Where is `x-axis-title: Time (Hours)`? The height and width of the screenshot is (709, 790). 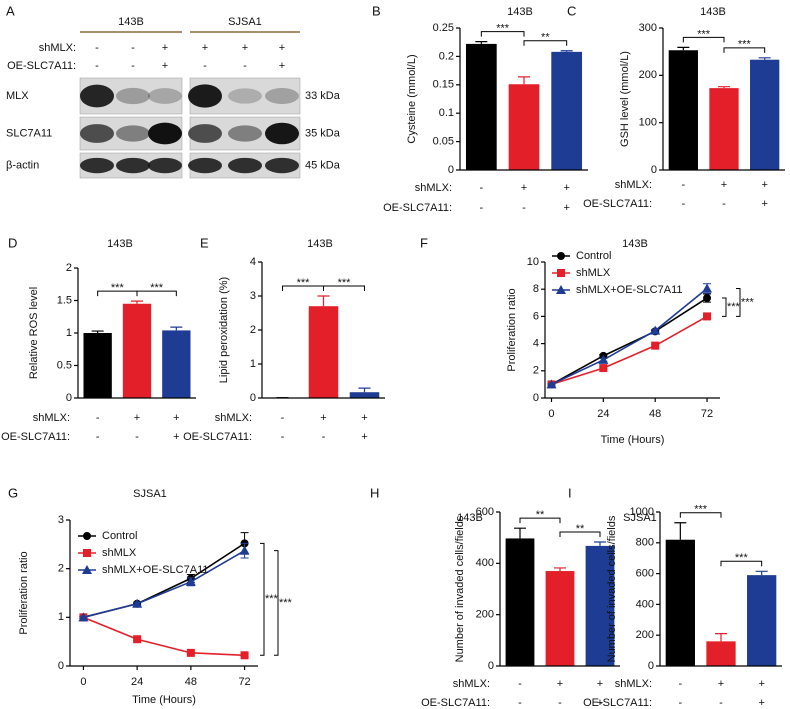
x-axis-title: Time (Hours) is located at coordinates (633, 440).